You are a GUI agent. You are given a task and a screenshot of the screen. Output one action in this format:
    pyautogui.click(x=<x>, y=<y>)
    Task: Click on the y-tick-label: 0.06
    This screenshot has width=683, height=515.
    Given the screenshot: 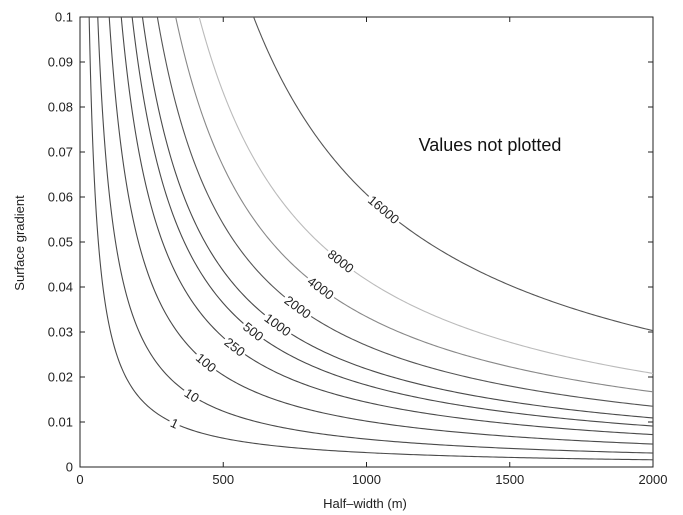 What is the action you would take?
    pyautogui.click(x=60, y=197)
    